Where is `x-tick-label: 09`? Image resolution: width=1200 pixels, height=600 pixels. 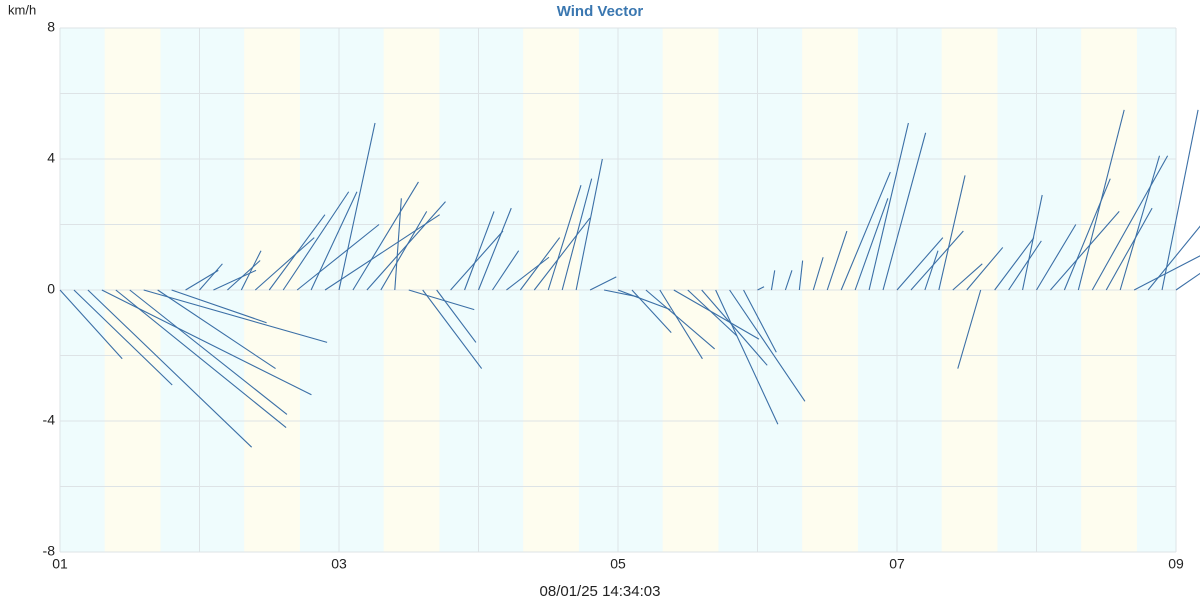 x-tick-label: 09 is located at coordinates (1176, 564).